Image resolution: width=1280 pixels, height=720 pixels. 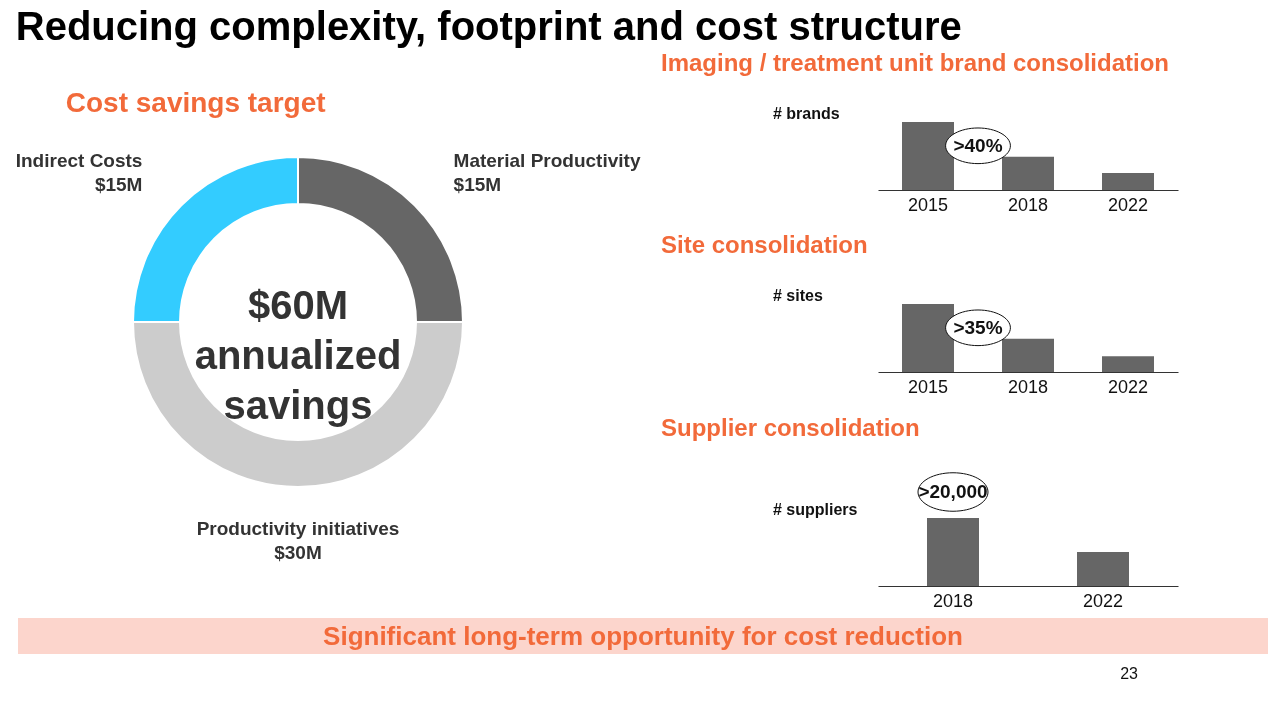 What do you see at coordinates (764, 244) in the screenshot?
I see `chart-title: Site consolidation` at bounding box center [764, 244].